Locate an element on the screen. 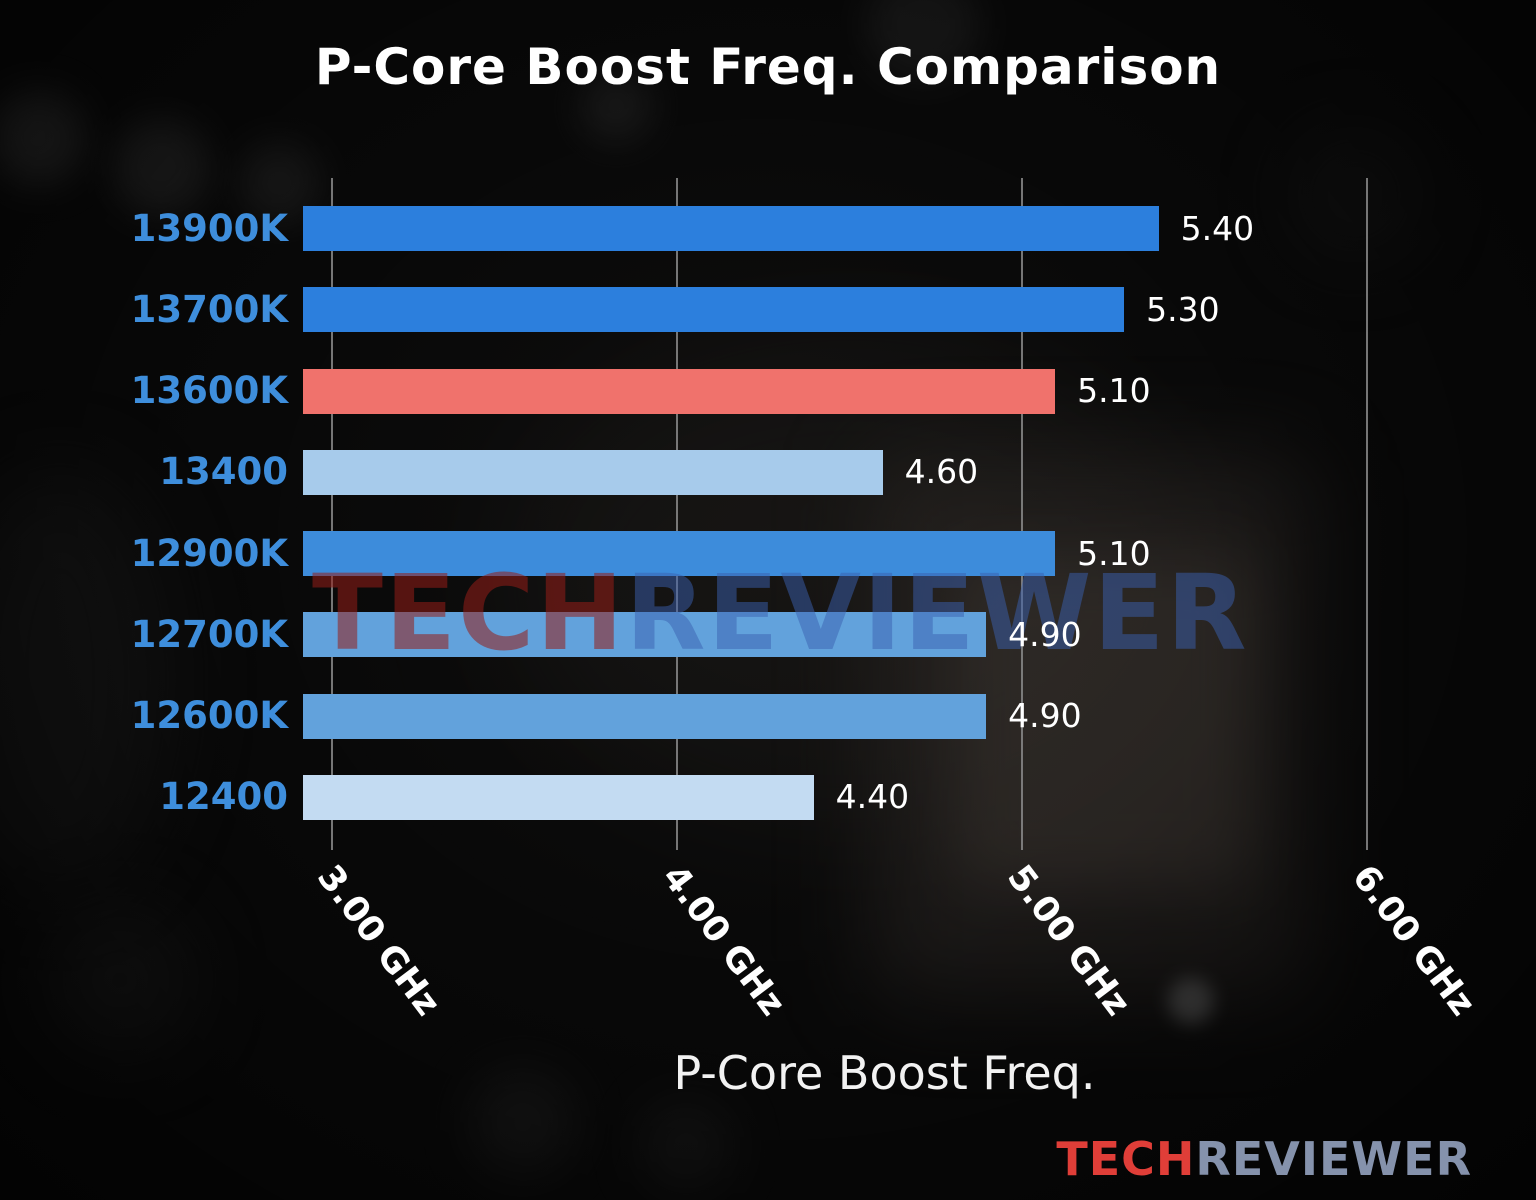 Image resolution: width=1536 pixels, height=1200 pixels. watermark: TECHREVIEWER is located at coordinates (780, 613).